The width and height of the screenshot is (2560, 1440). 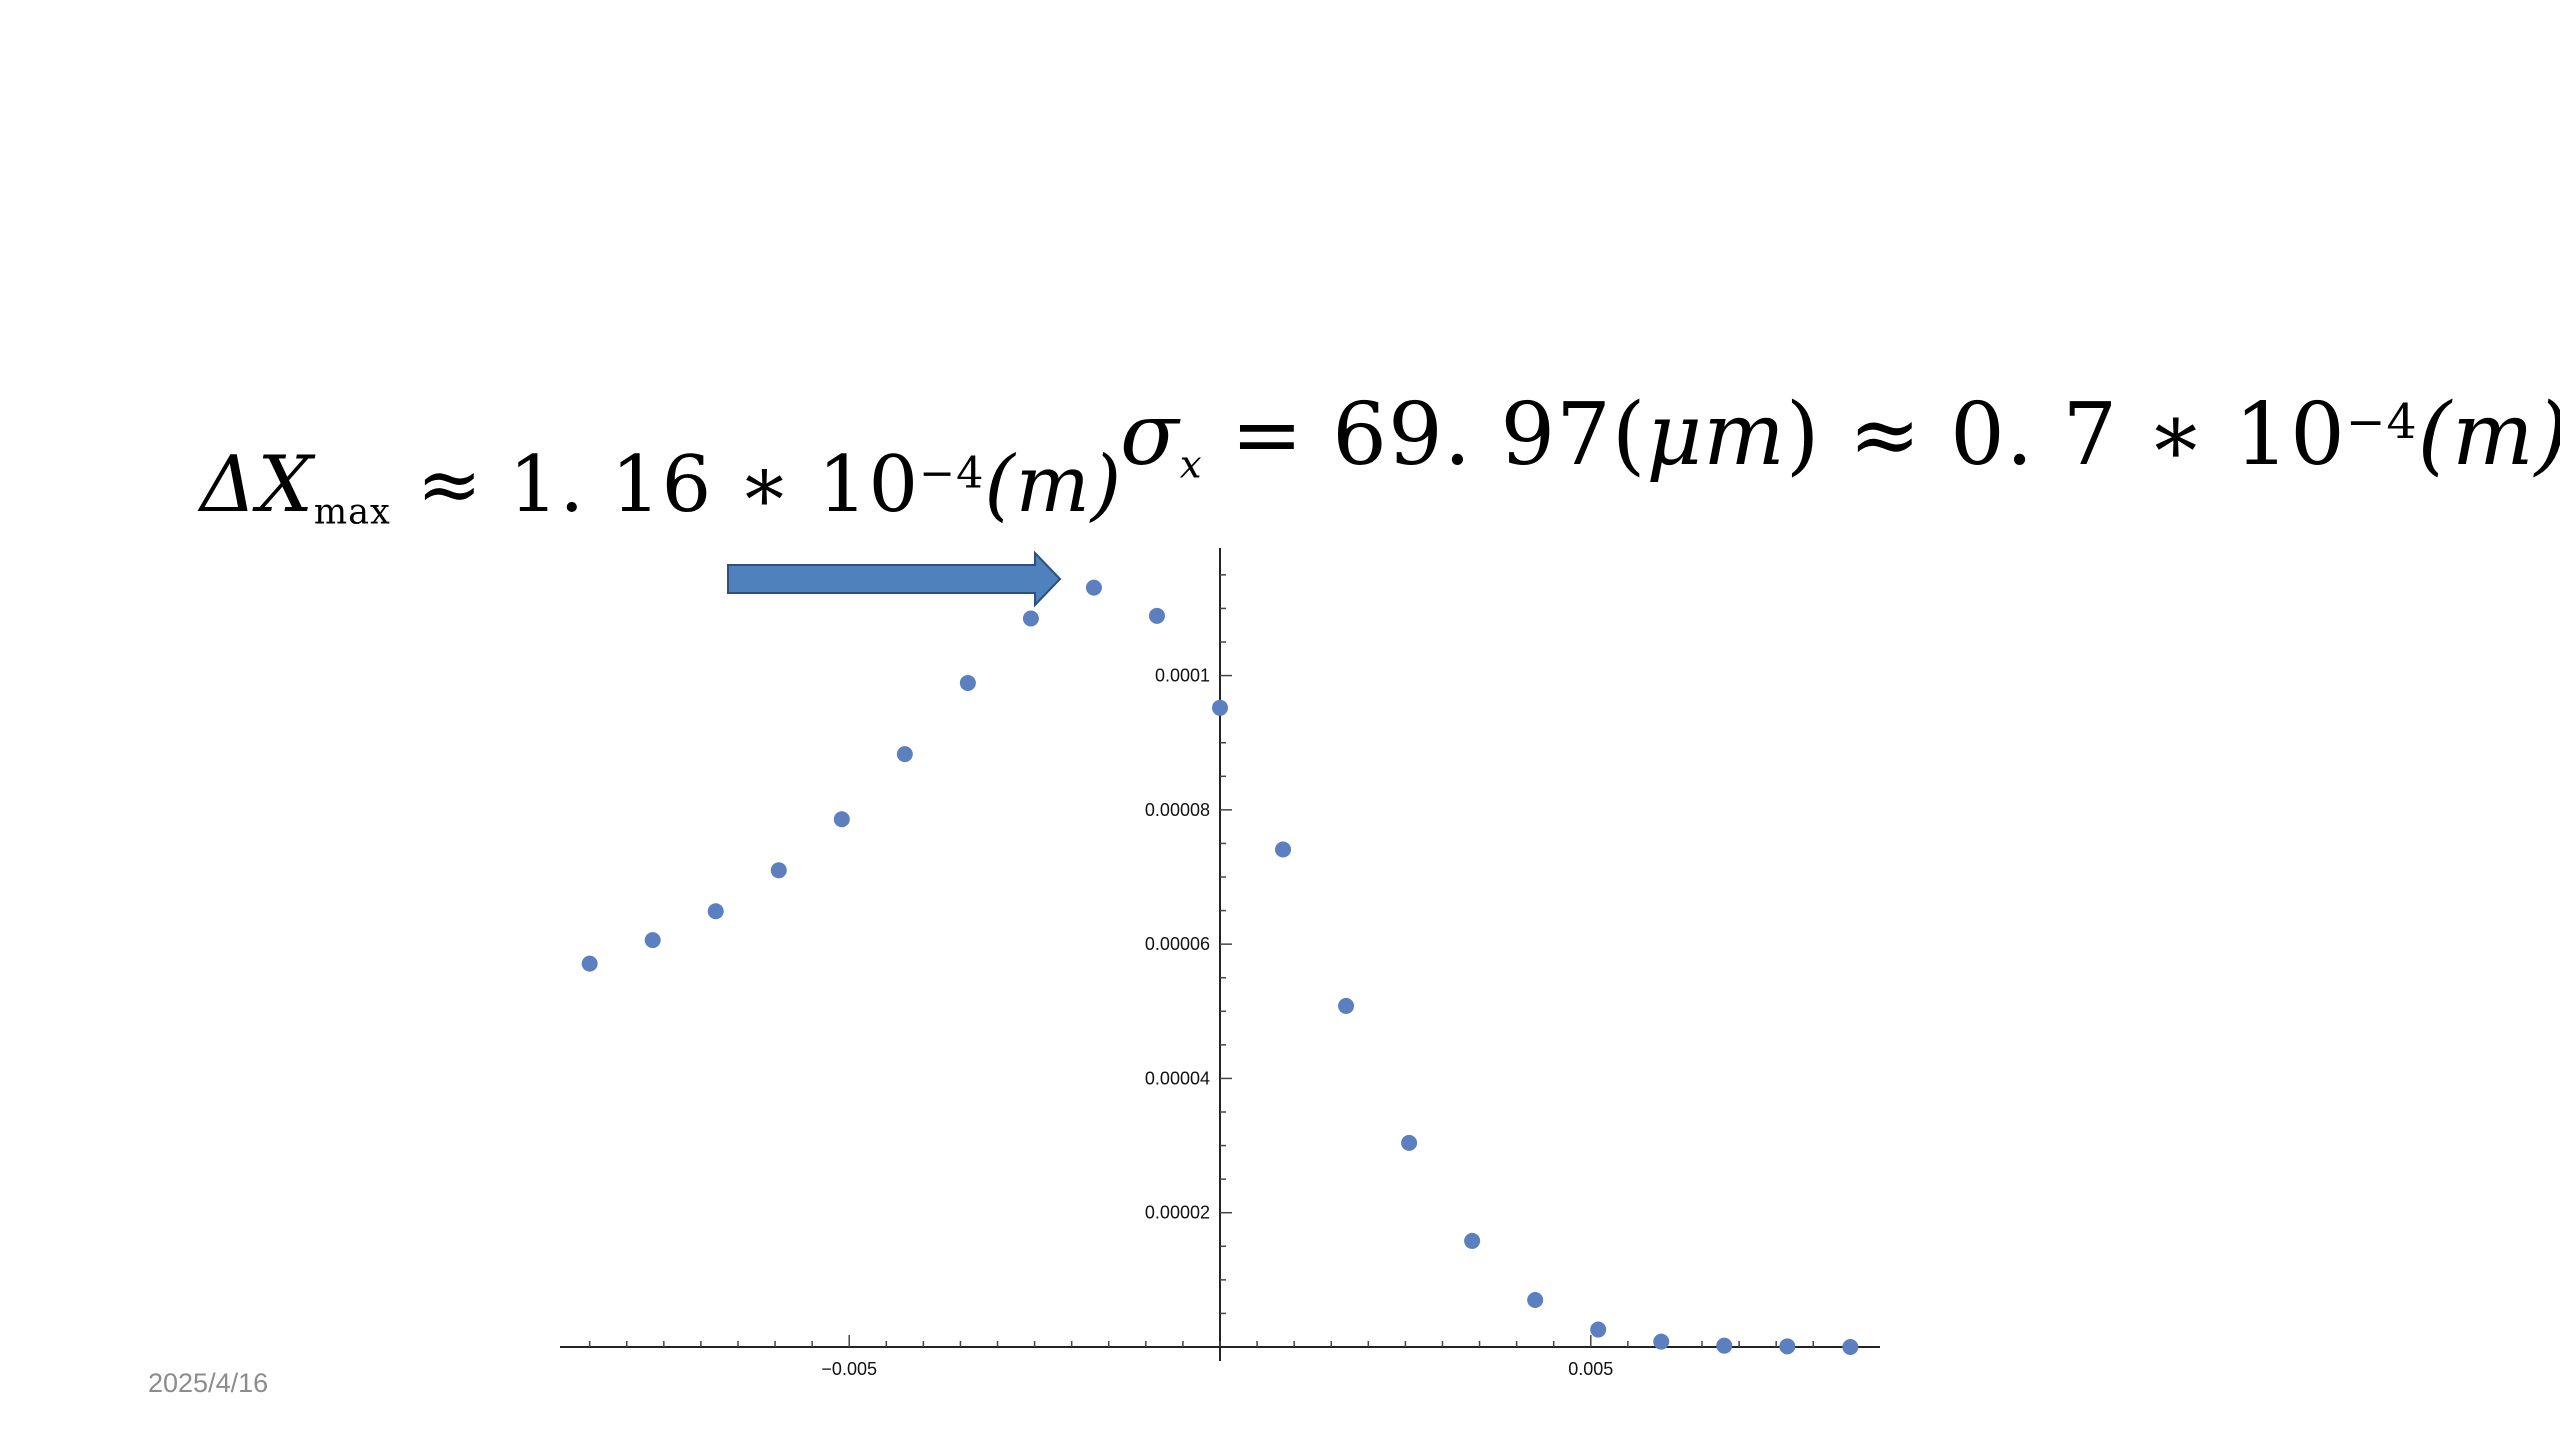 What do you see at coordinates (868, 485) in the screenshot?
I see `delta-x-base: 10` at bounding box center [868, 485].